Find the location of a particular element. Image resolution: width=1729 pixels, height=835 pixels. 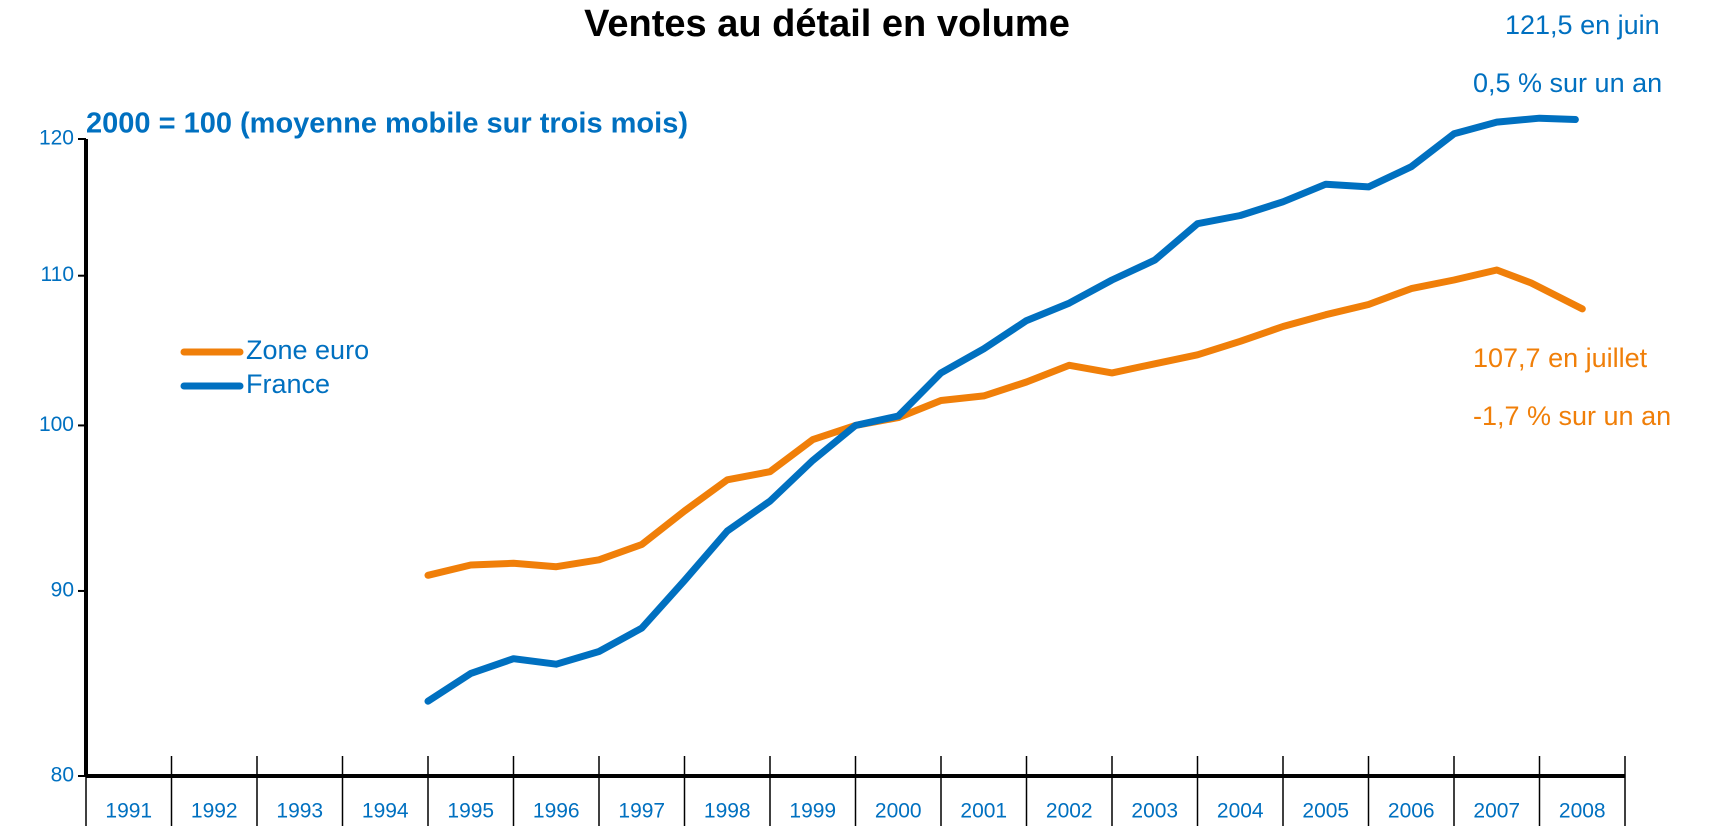

x-tick-label: 2001 is located at coordinates (983, 811).